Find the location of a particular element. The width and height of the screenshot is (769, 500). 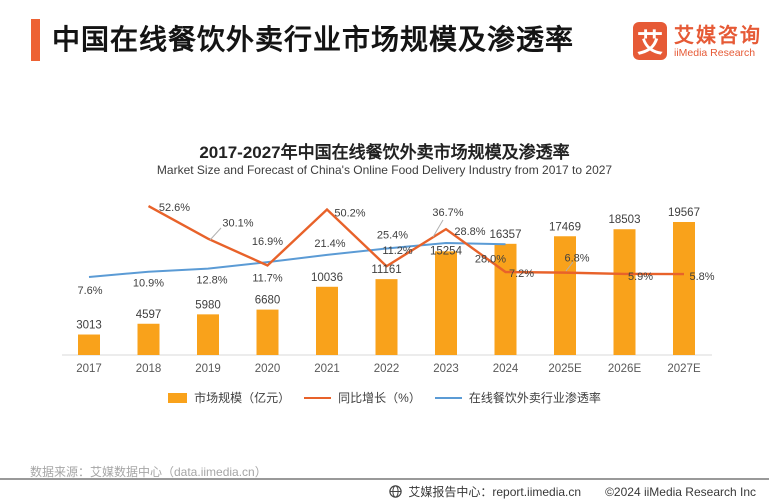

bar-2020 is located at coordinates (267, 332).